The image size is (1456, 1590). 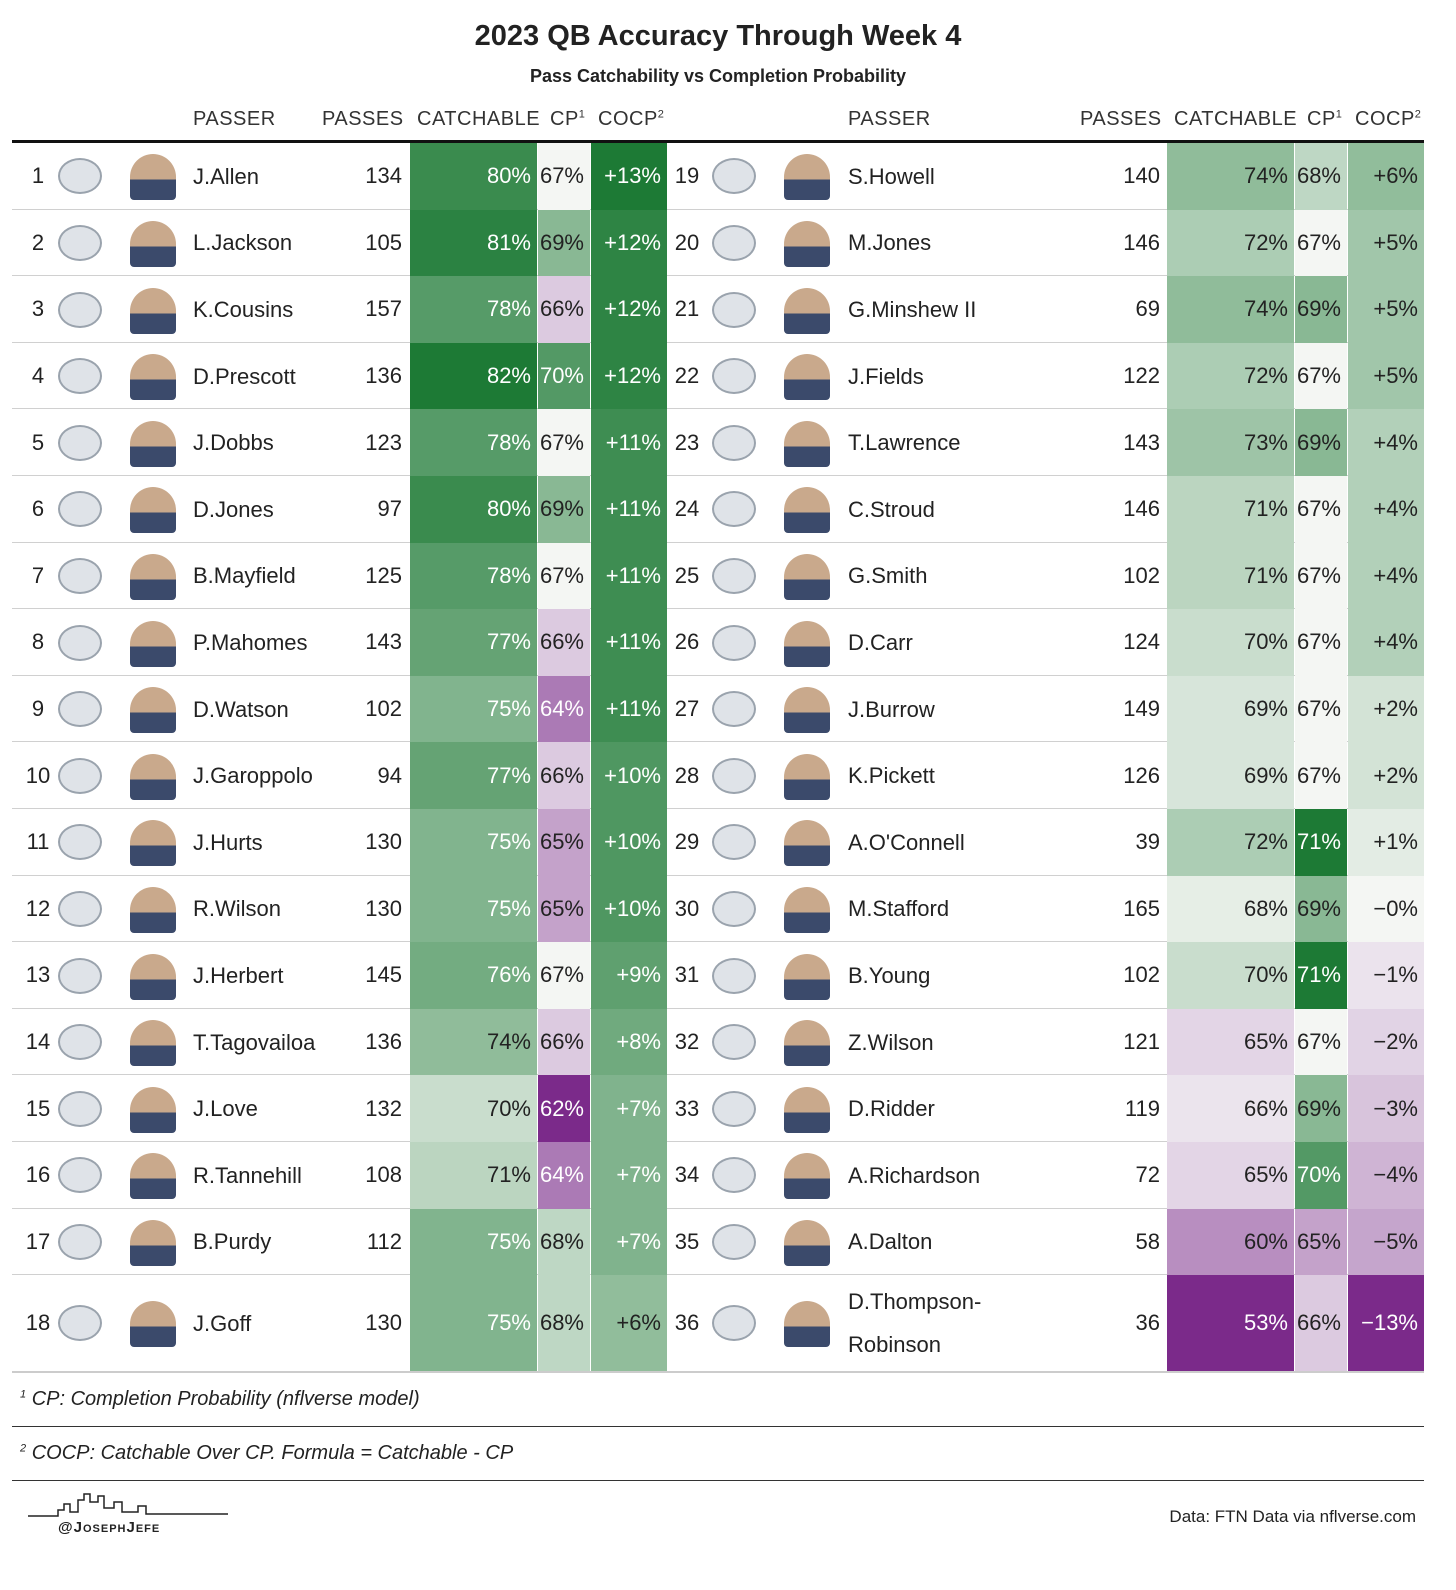 What do you see at coordinates (247, 1175) in the screenshot?
I see `passer-name: R.Tannehill` at bounding box center [247, 1175].